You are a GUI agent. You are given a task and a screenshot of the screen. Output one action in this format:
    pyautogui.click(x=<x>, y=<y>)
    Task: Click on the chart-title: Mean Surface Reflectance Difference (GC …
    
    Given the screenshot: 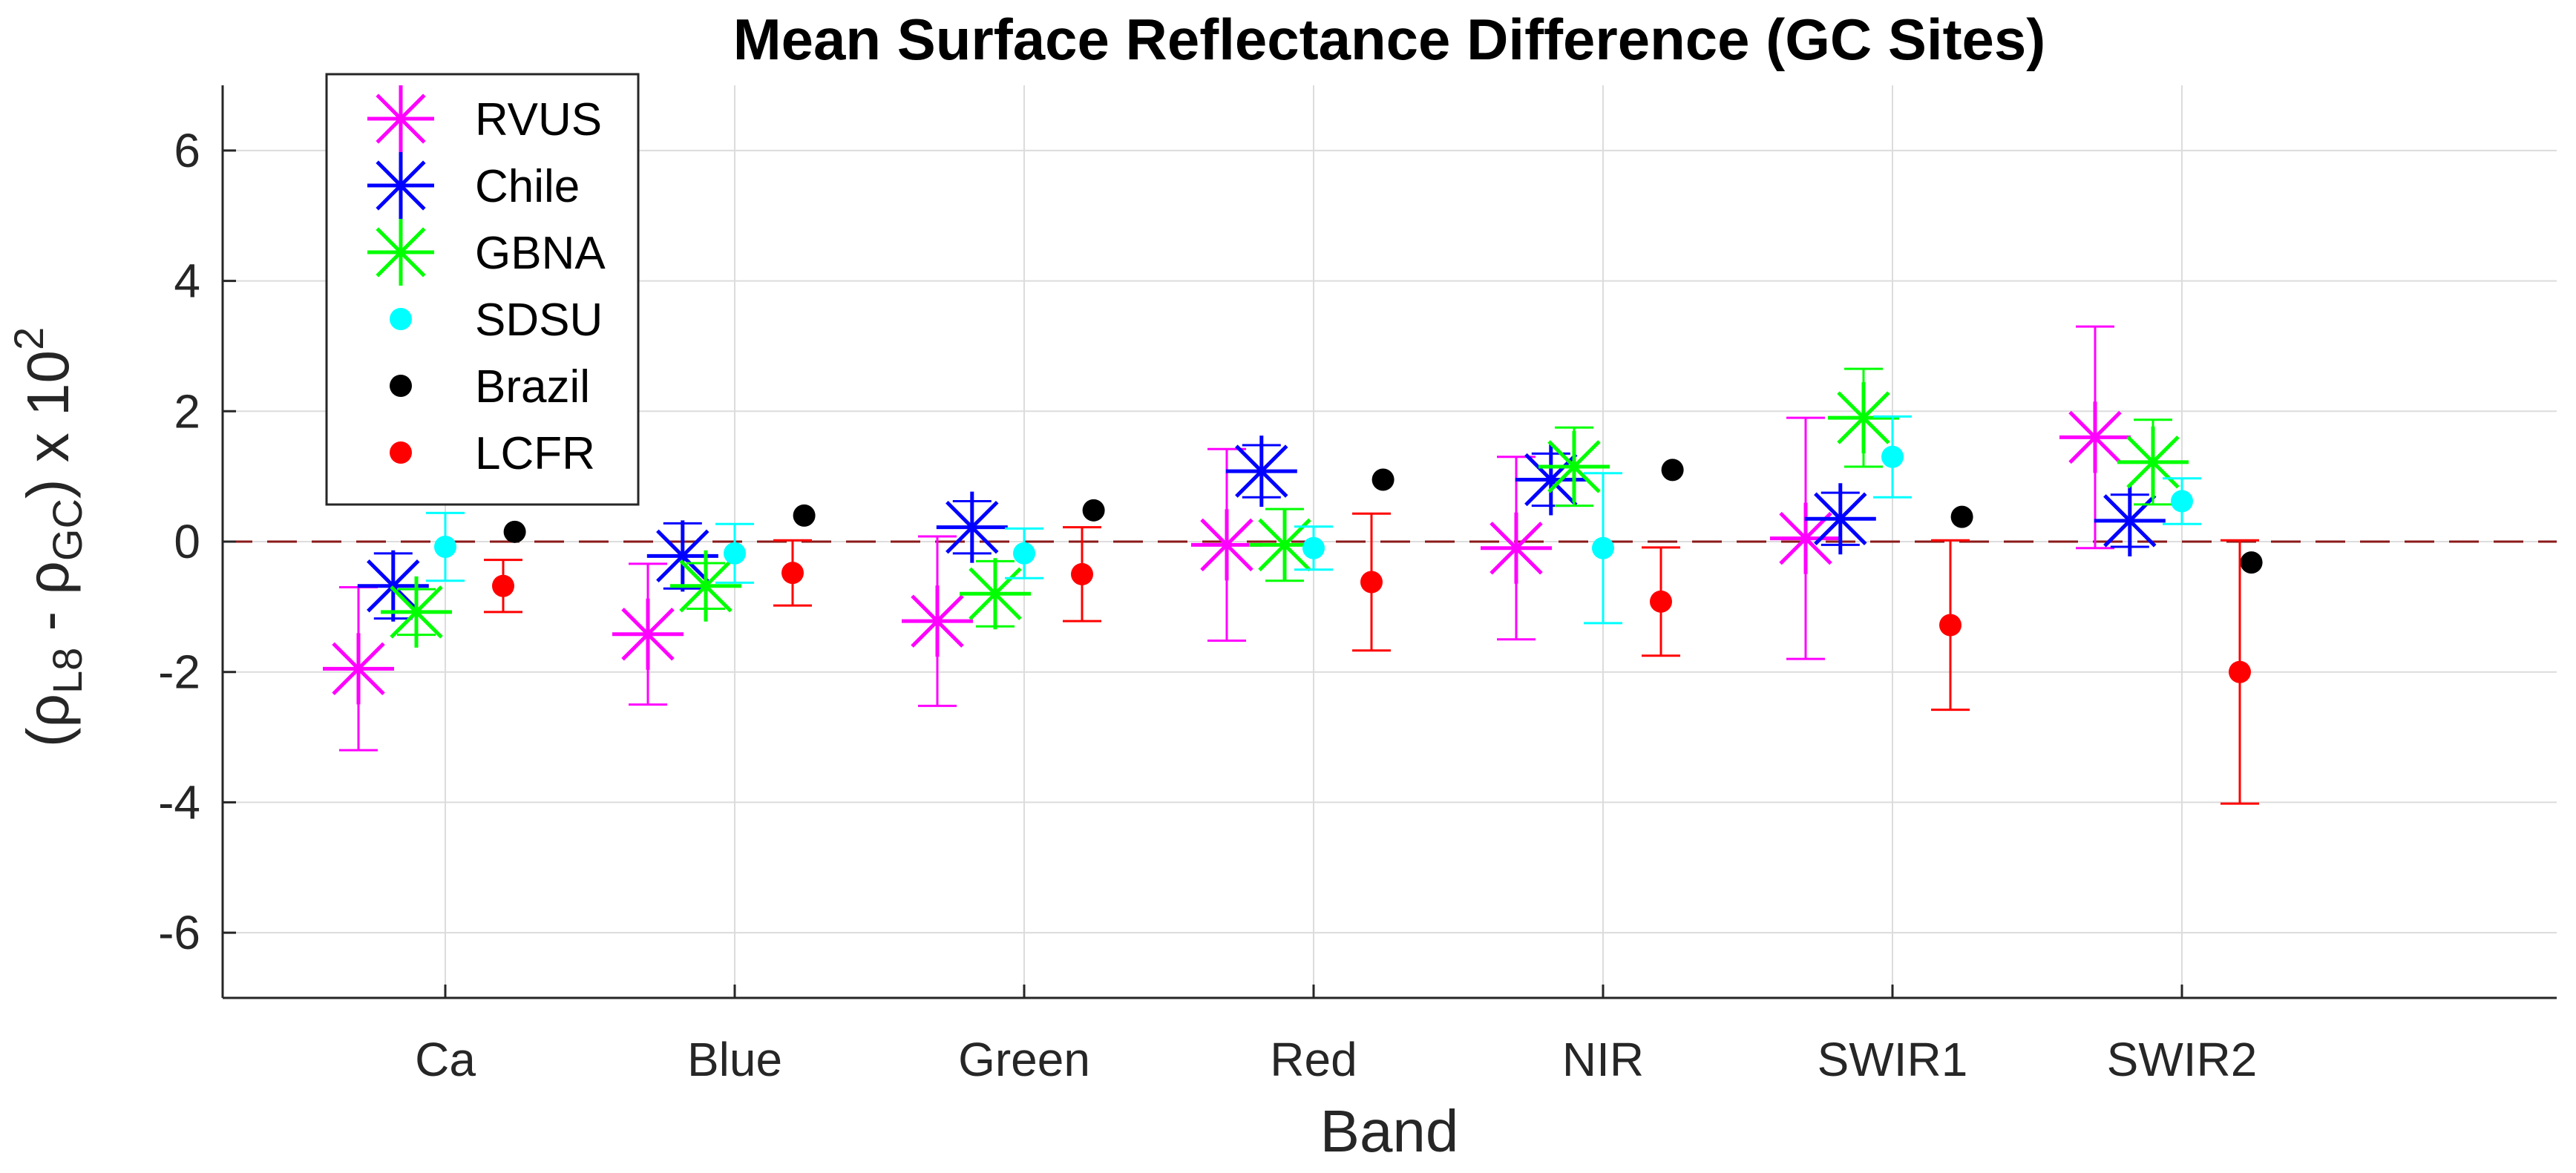 What is the action you would take?
    pyautogui.click(x=1389, y=39)
    